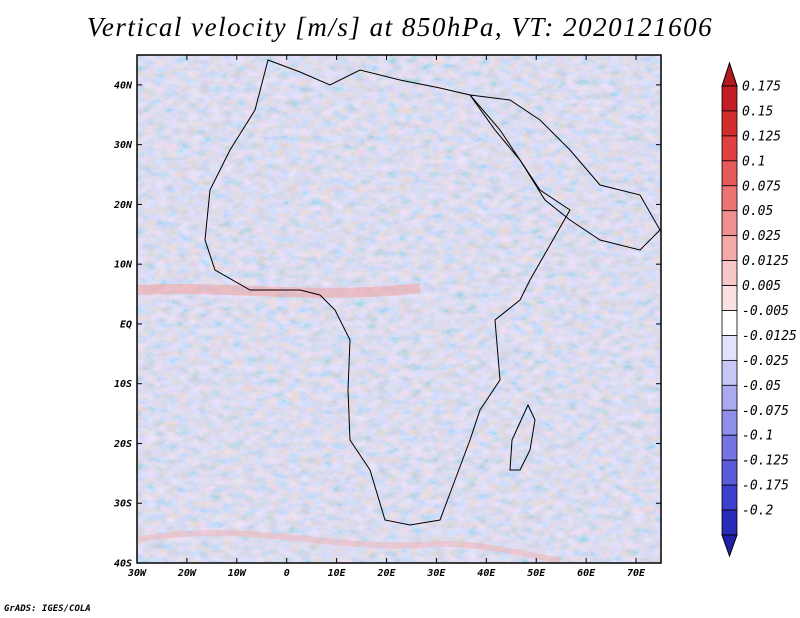  What do you see at coordinates (123, 85) in the screenshot?
I see `lat-tick-label: 40N` at bounding box center [123, 85].